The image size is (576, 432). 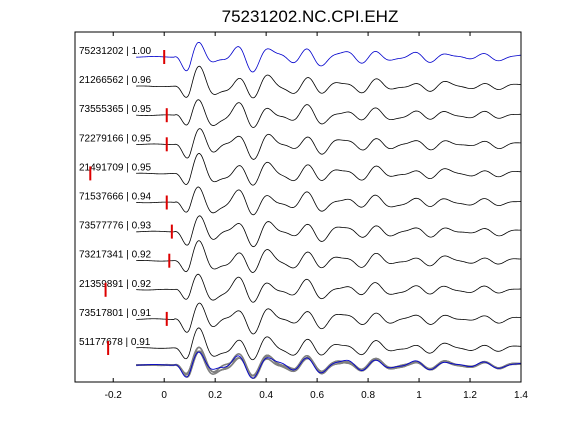 I want to click on trace-label: 21491709 | 0.95, so click(x=115, y=167).